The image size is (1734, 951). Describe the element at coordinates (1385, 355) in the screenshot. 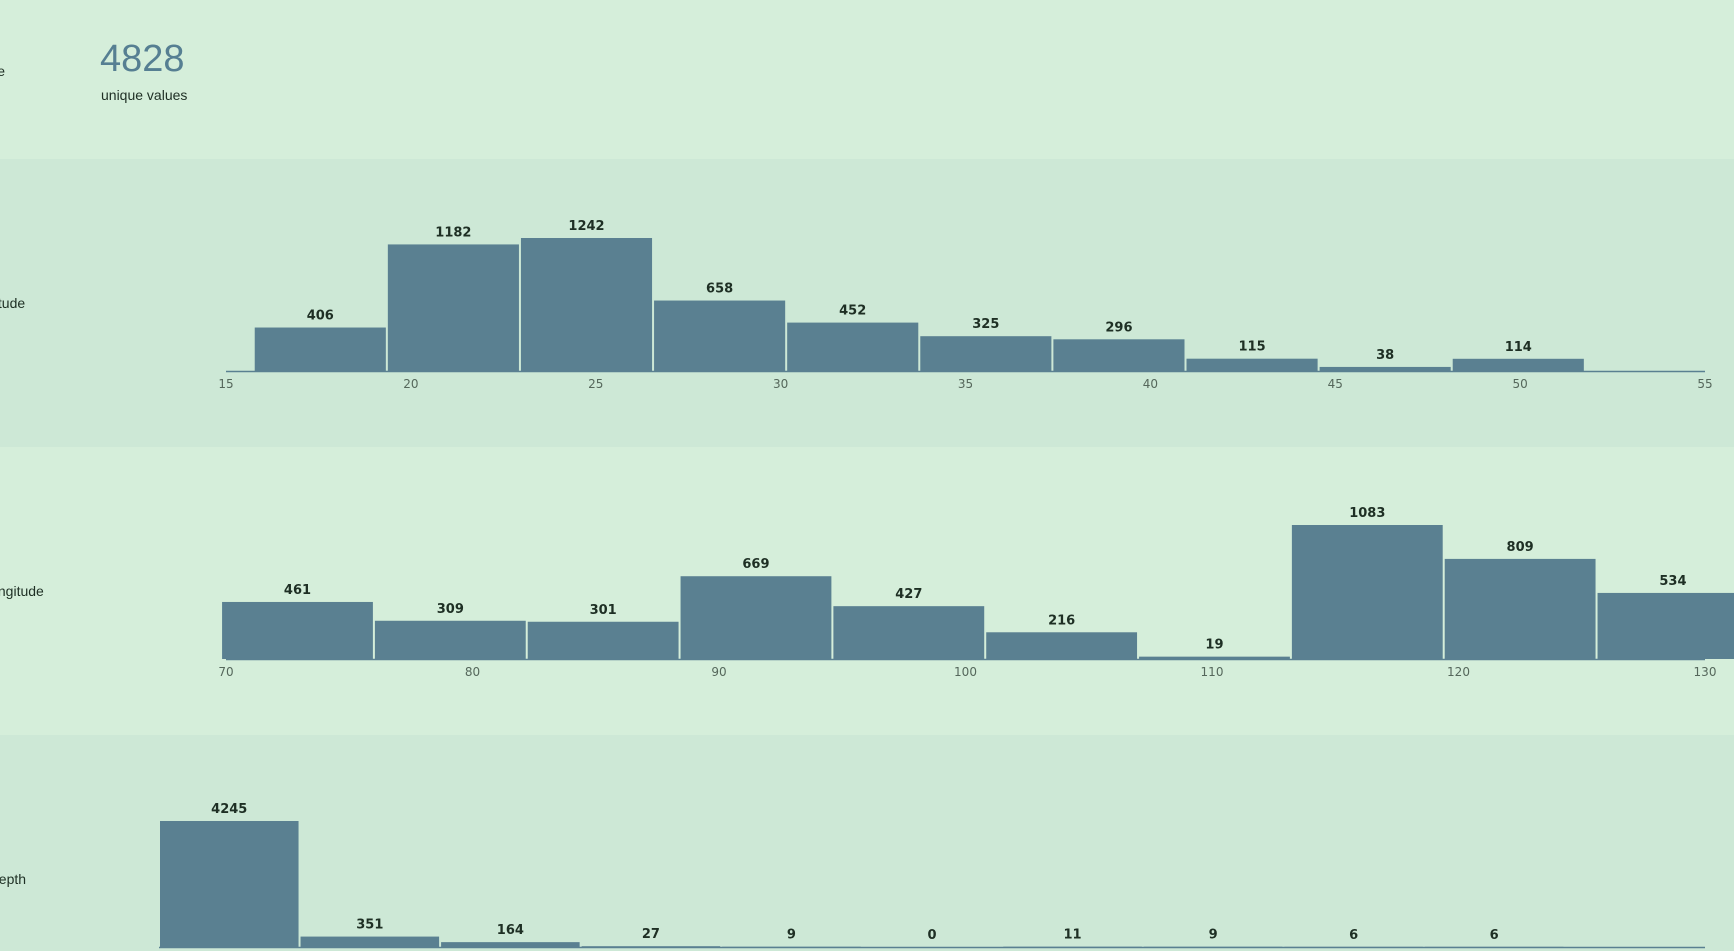

I see `latitude-bar-label: 38` at that location.